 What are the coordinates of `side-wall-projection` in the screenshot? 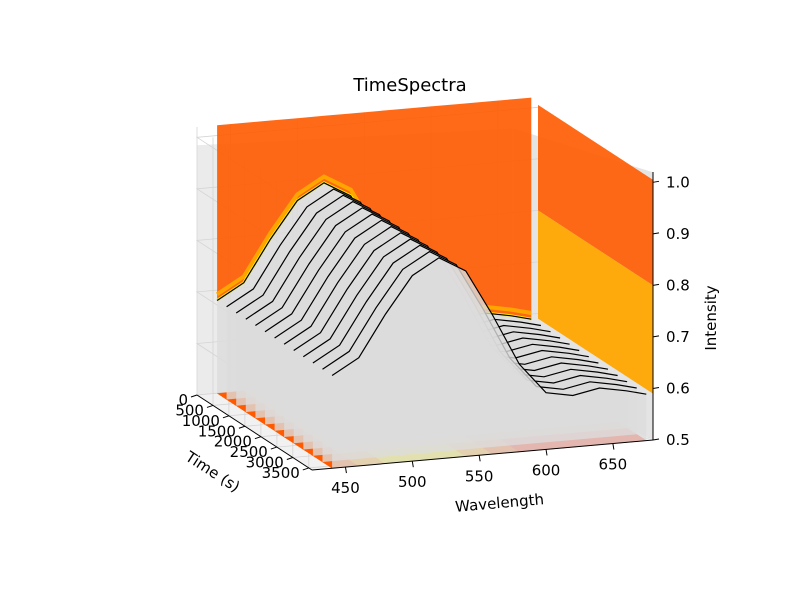 It's located at (595, 249).